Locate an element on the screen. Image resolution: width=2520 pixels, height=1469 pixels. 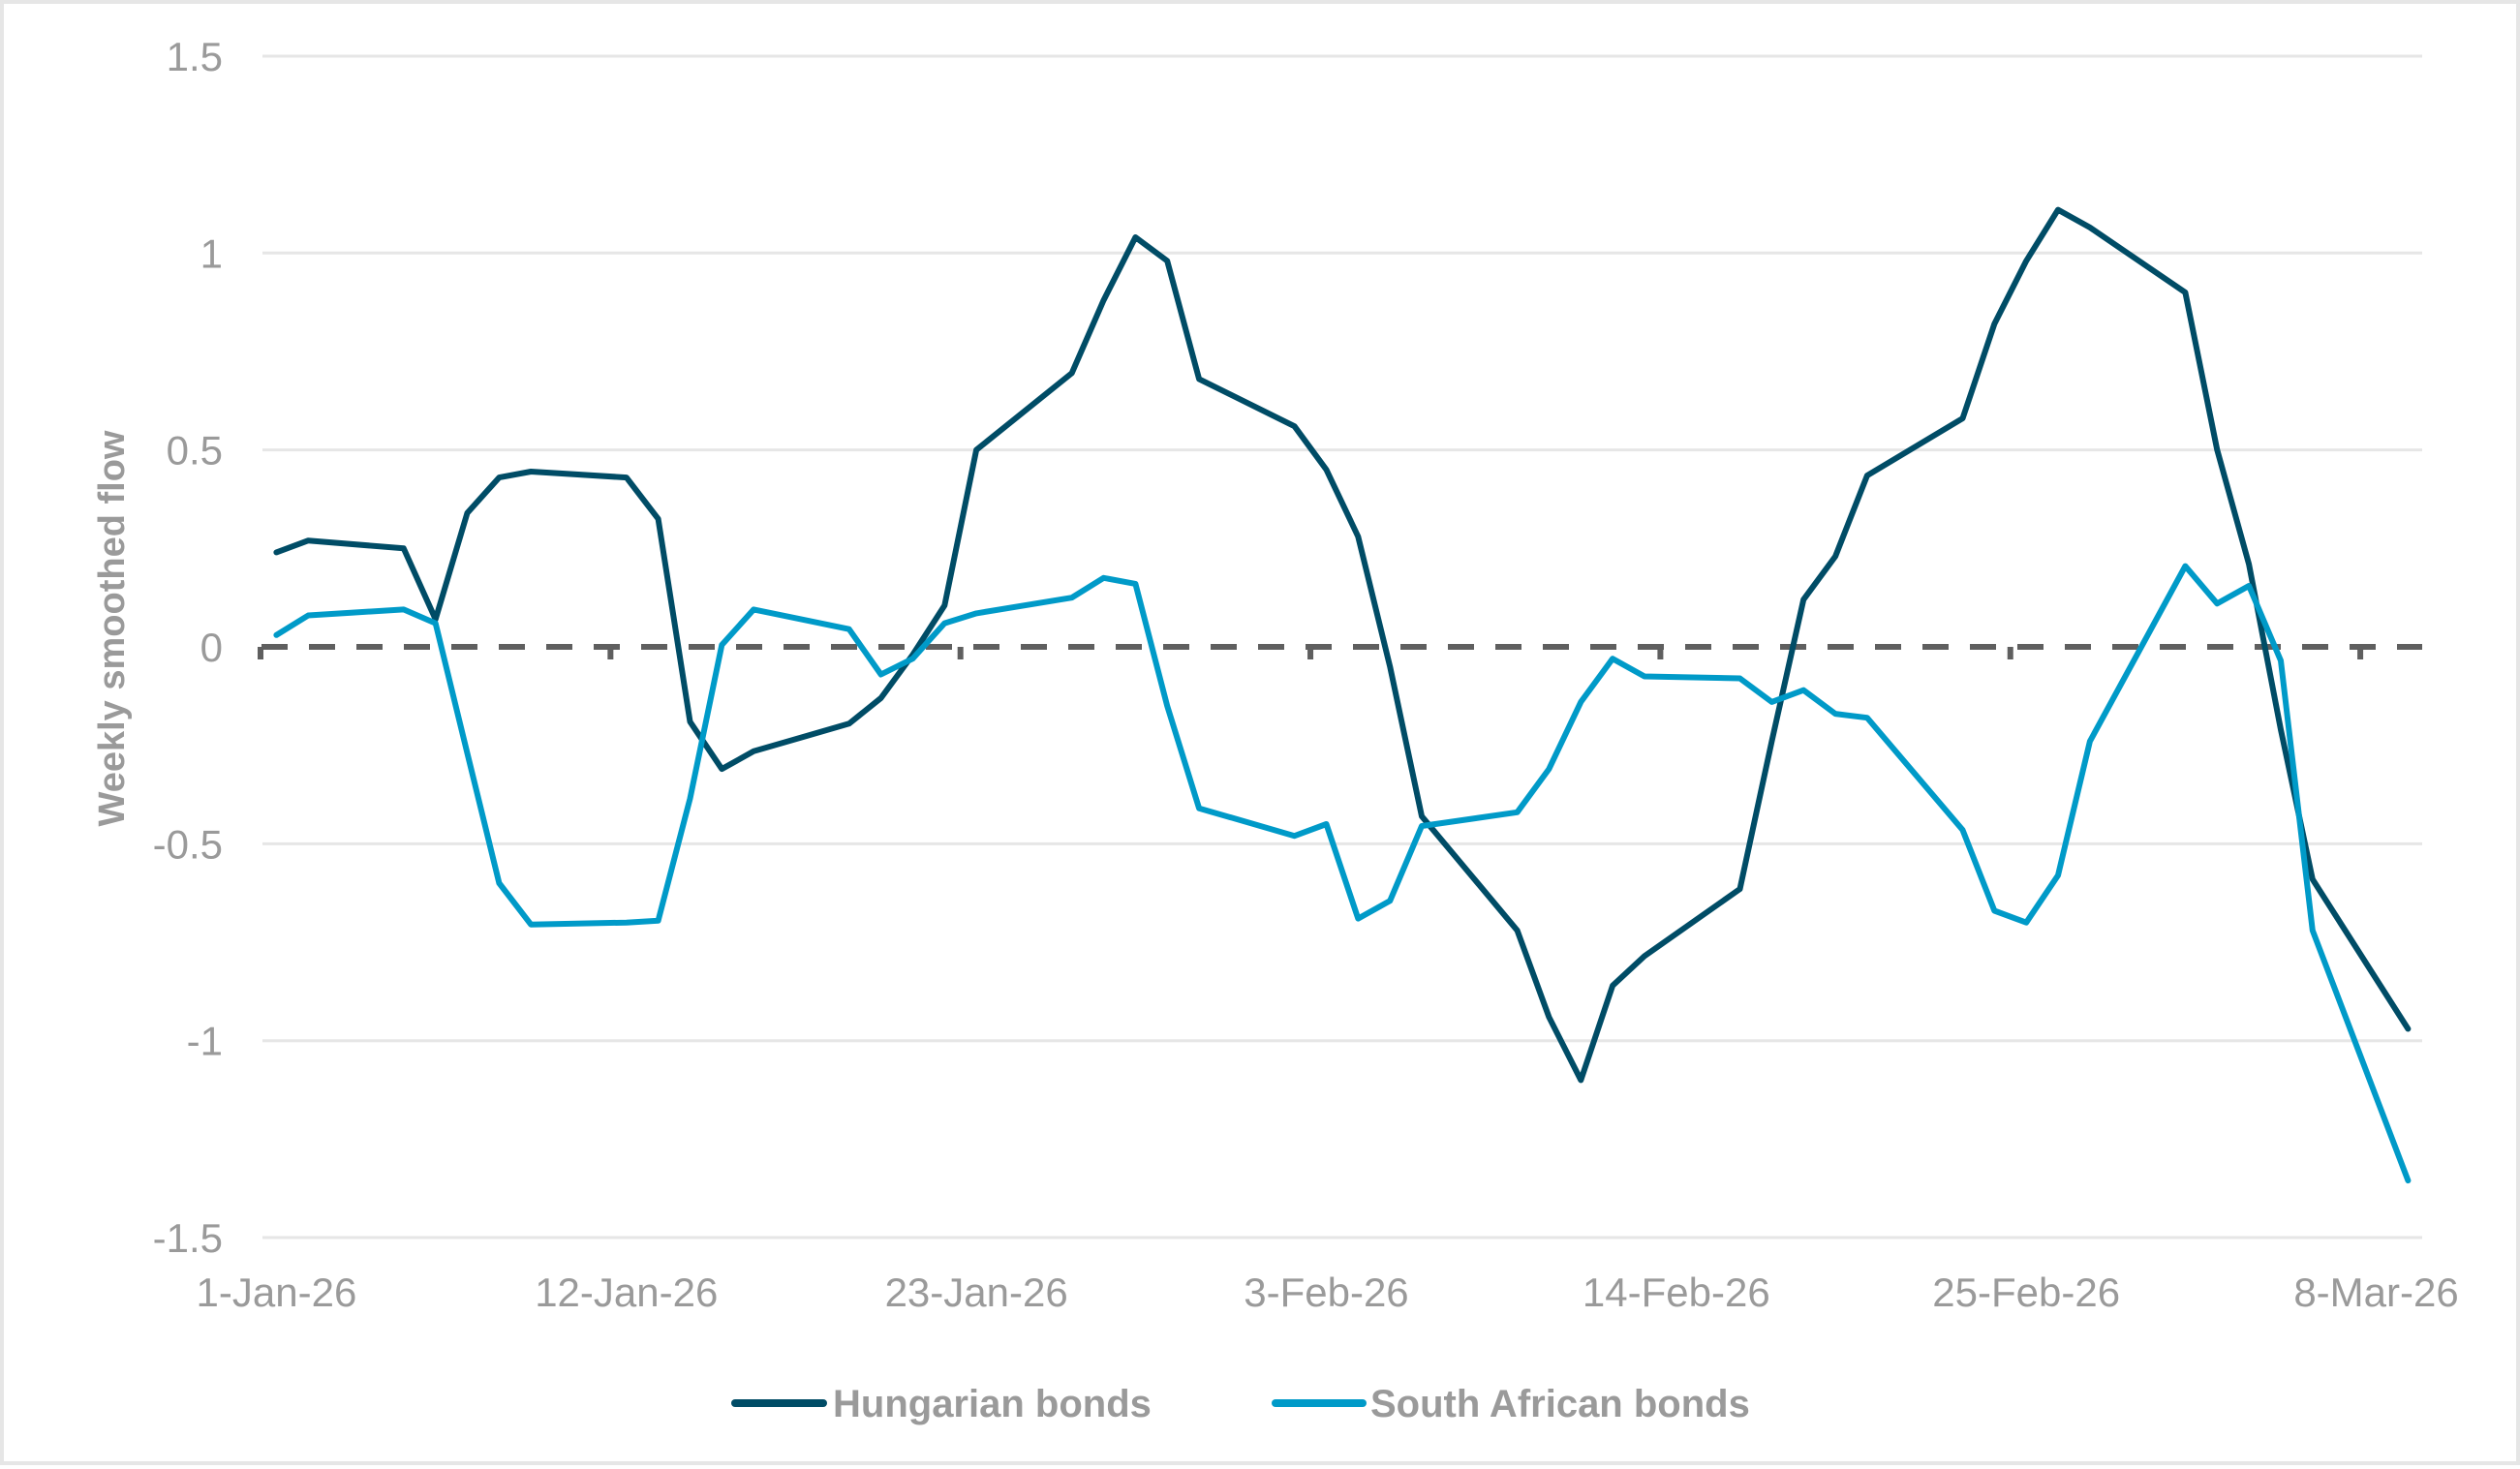
legend-label-south-african-bonds: South African bonds is located at coordinates (1560, 1404).